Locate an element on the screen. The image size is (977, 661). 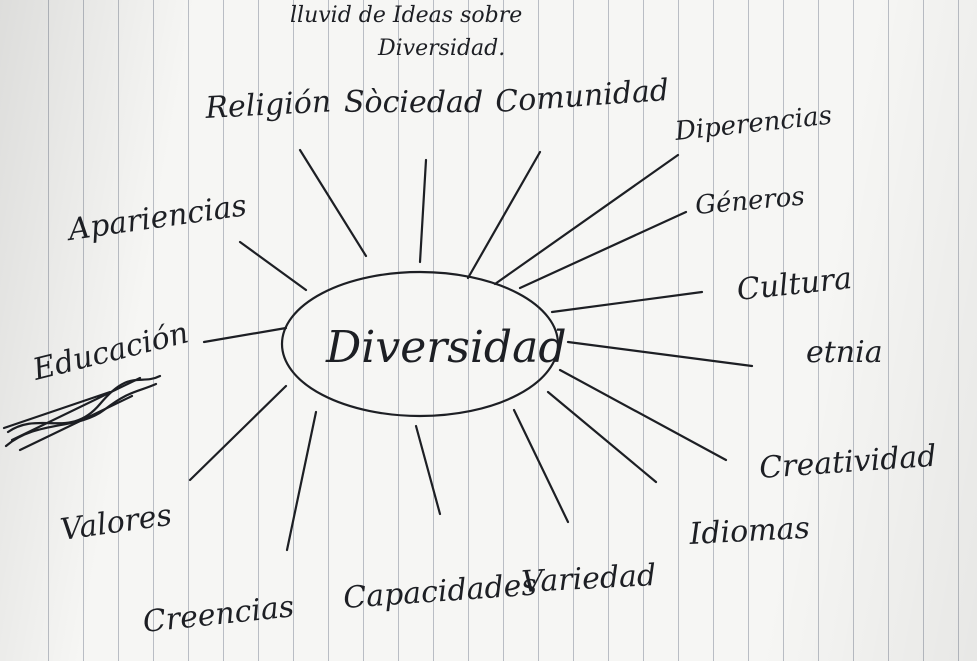
idea-valores: Valores is located at coordinates (116, 523).